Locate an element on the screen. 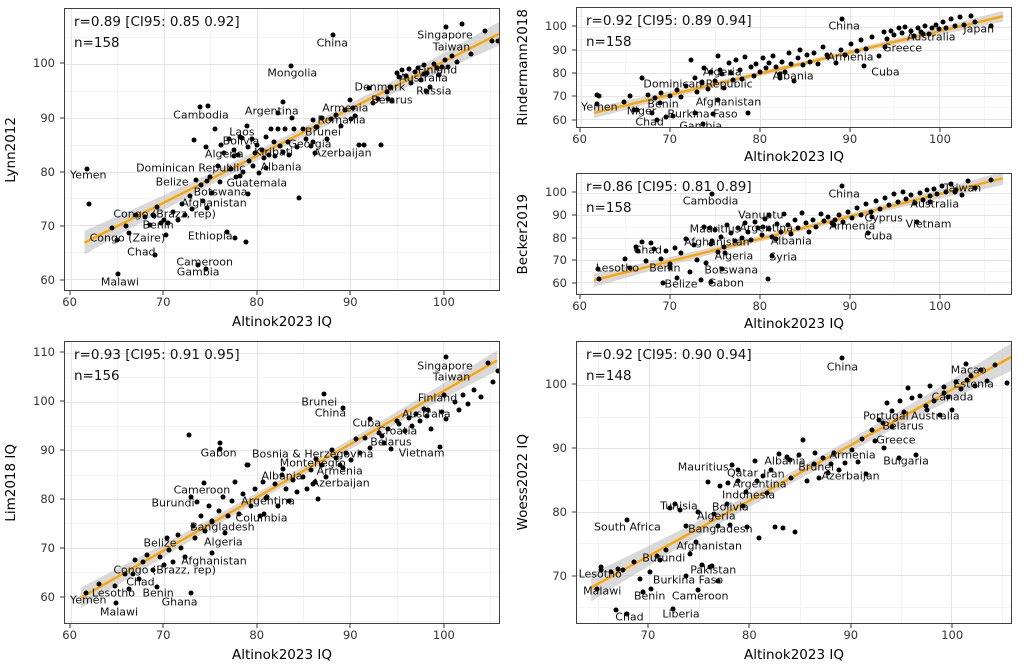 The image size is (1024, 666). country-label: Brunei is located at coordinates (323, 132).